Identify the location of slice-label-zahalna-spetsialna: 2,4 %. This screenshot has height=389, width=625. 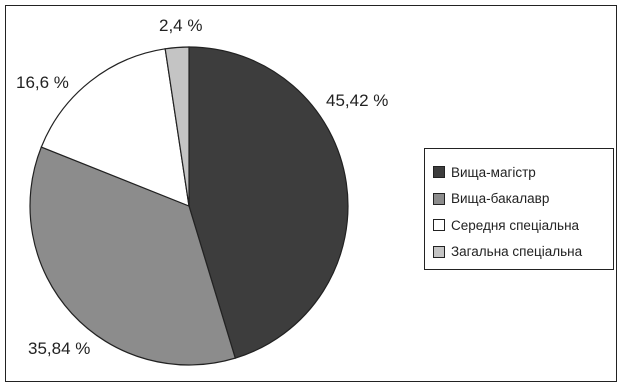
(181, 25).